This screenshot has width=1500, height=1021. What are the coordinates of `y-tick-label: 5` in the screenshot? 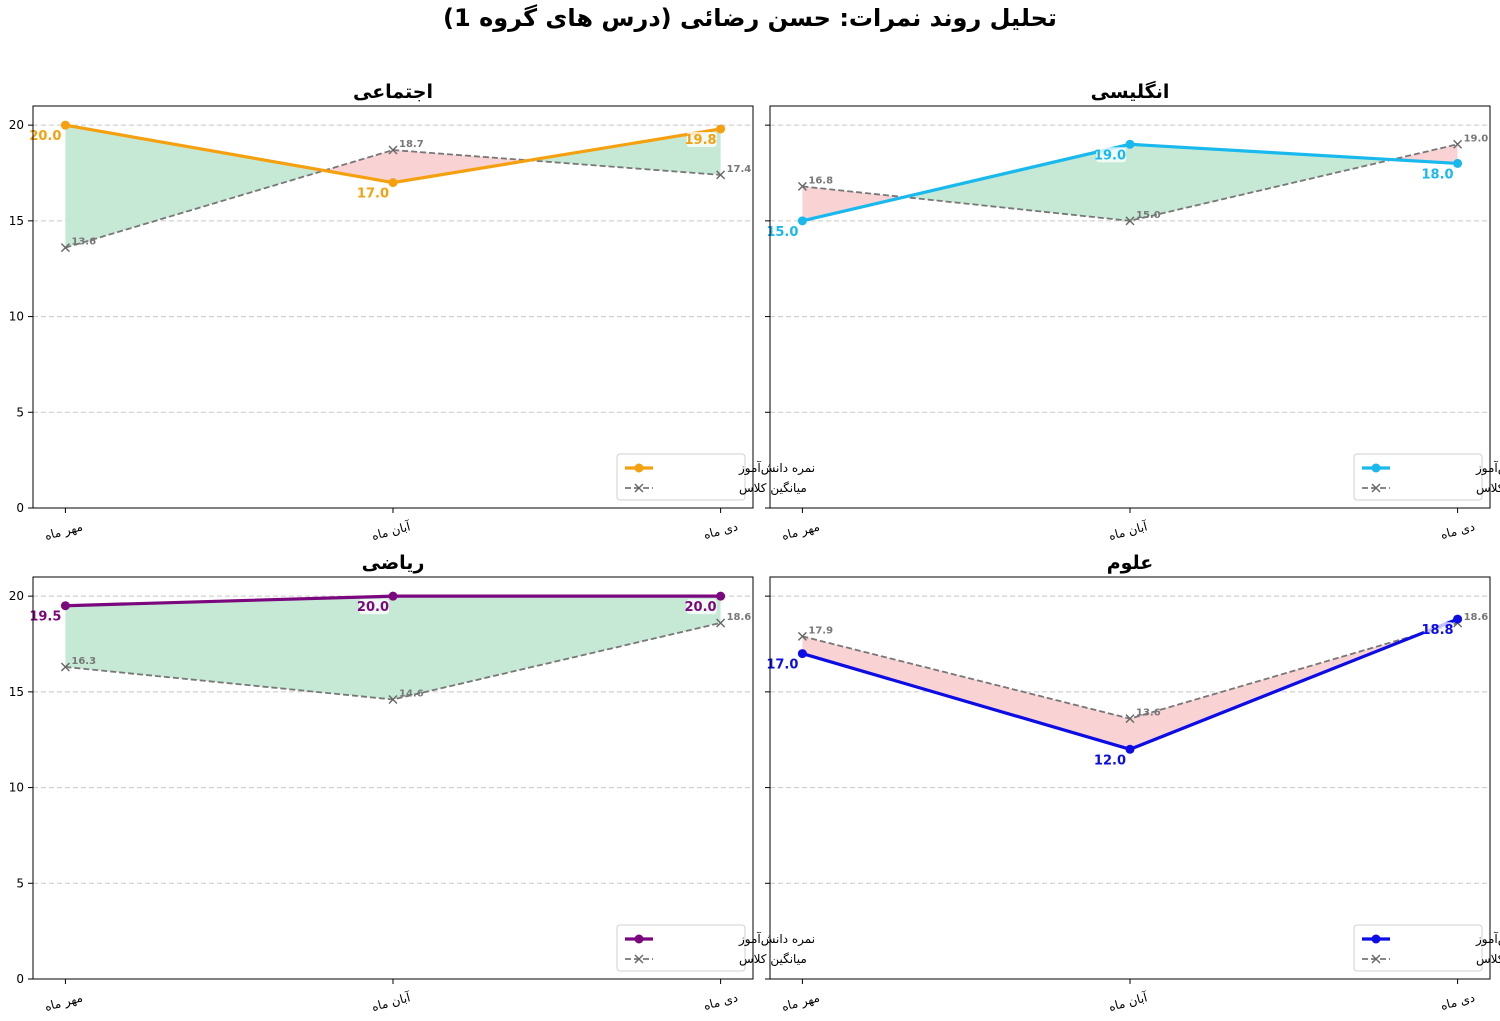 It's located at (20, 412).